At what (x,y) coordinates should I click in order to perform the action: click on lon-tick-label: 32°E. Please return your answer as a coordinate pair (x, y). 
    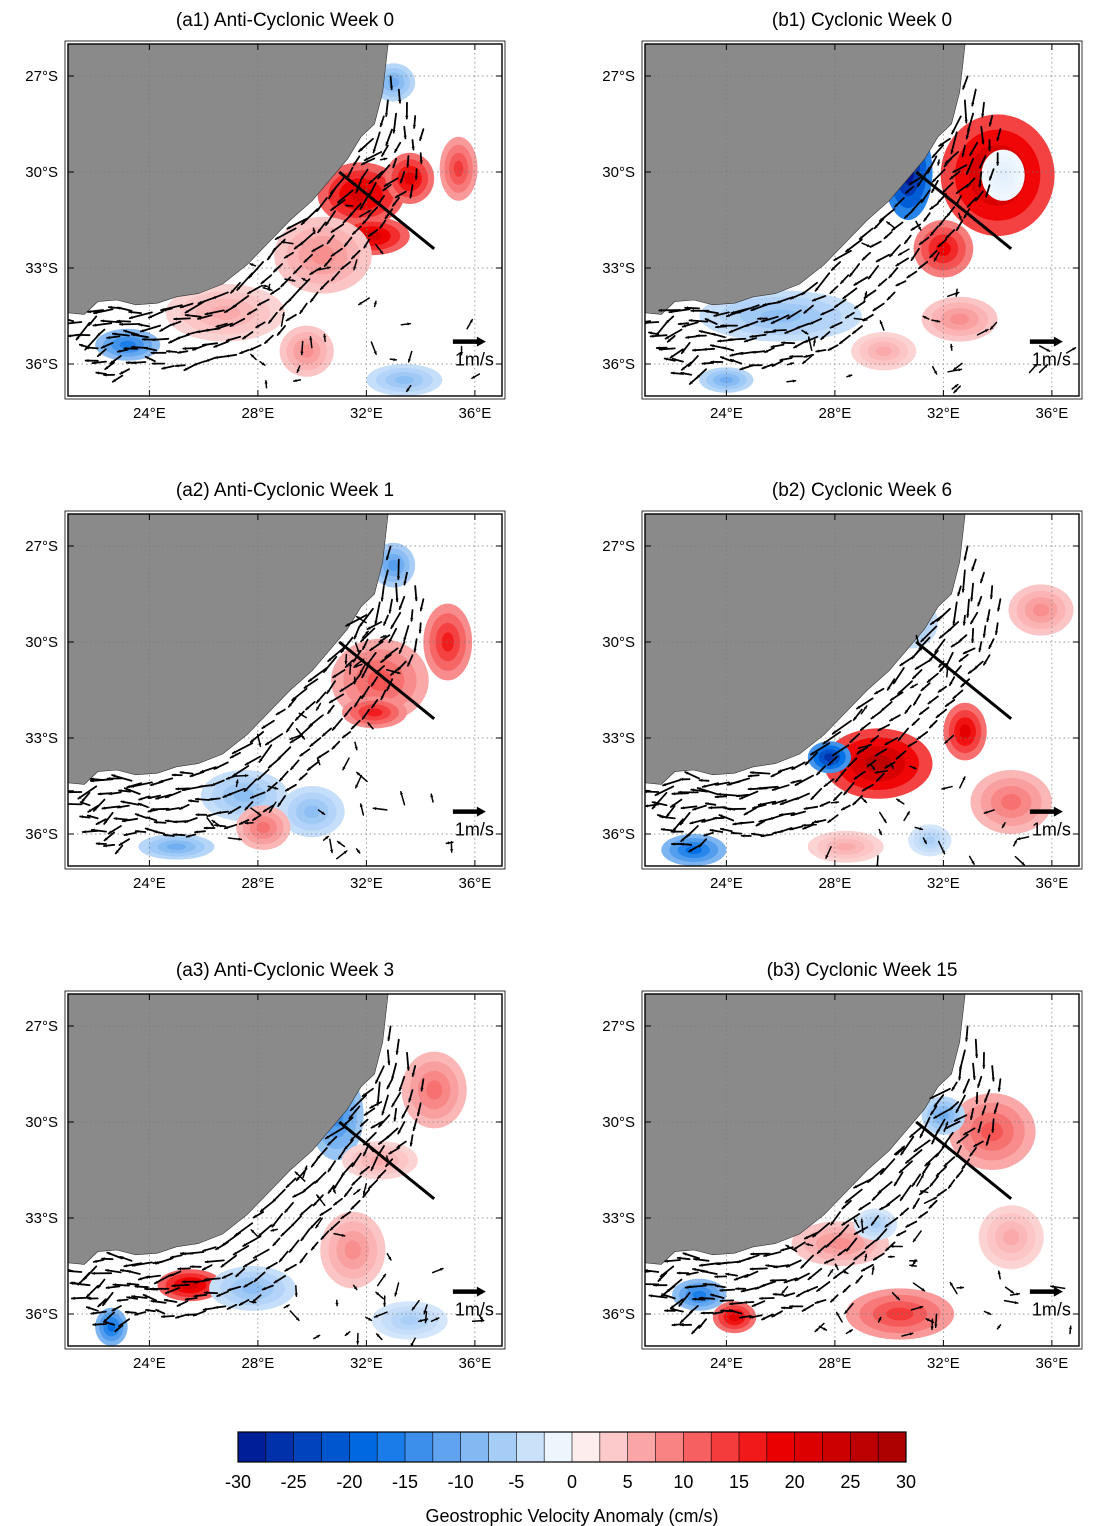
    Looking at the image, I should click on (366, 1363).